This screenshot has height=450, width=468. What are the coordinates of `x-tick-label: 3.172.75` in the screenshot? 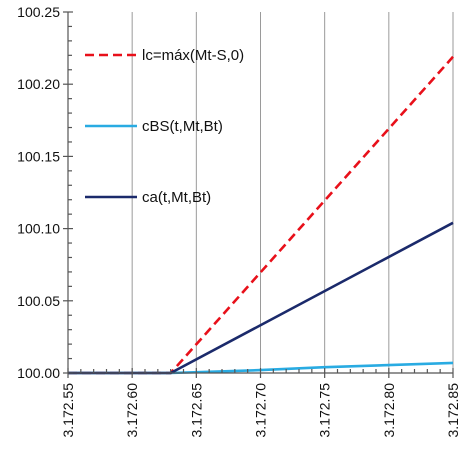 It's located at (325, 410).